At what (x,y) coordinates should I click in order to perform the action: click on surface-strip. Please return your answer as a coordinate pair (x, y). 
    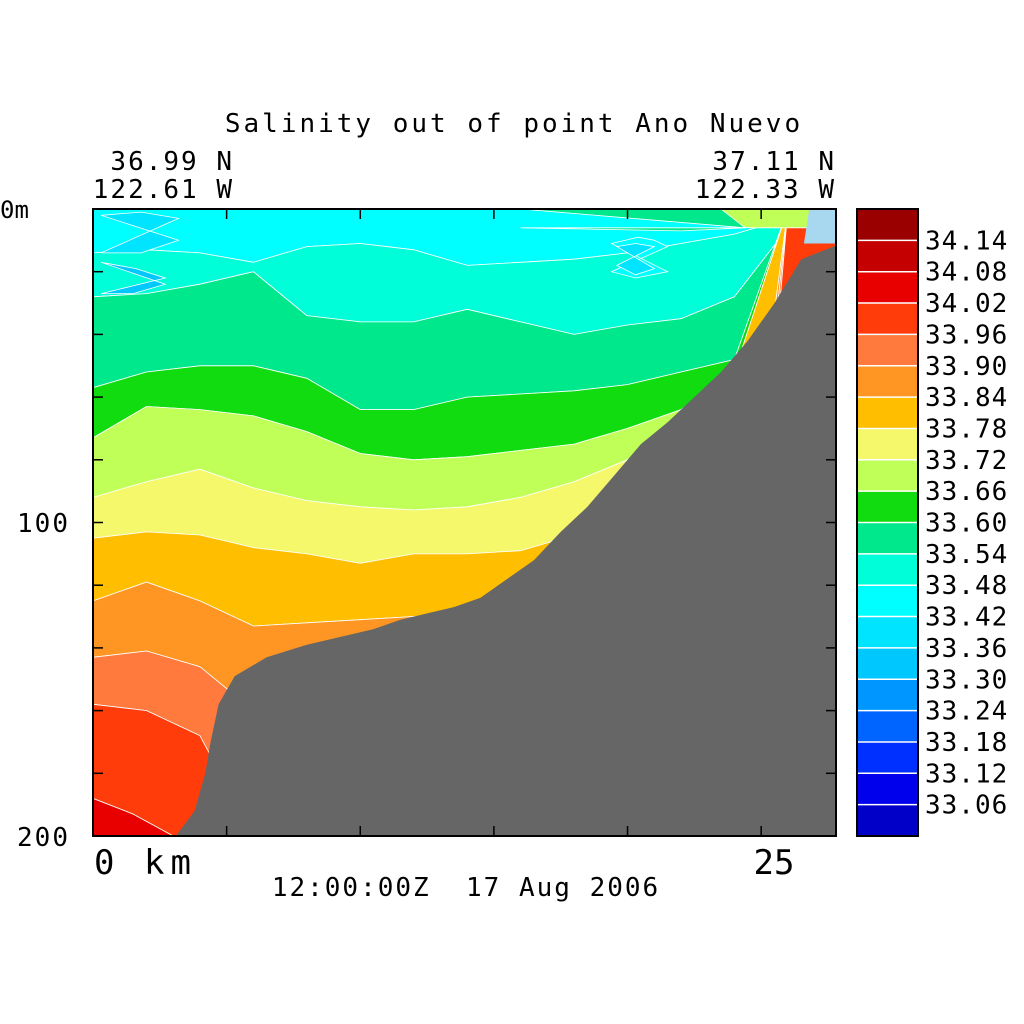
    Looking at the image, I should click on (819, 226).